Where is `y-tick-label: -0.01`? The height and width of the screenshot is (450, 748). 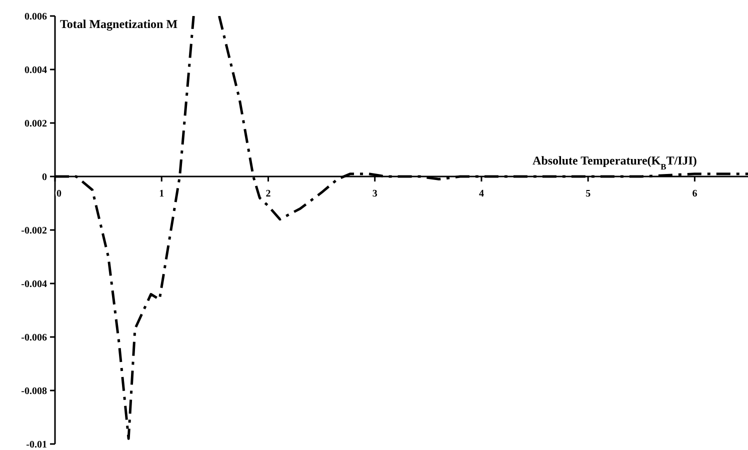
y-tick-label: -0.01 is located at coordinates (36, 445).